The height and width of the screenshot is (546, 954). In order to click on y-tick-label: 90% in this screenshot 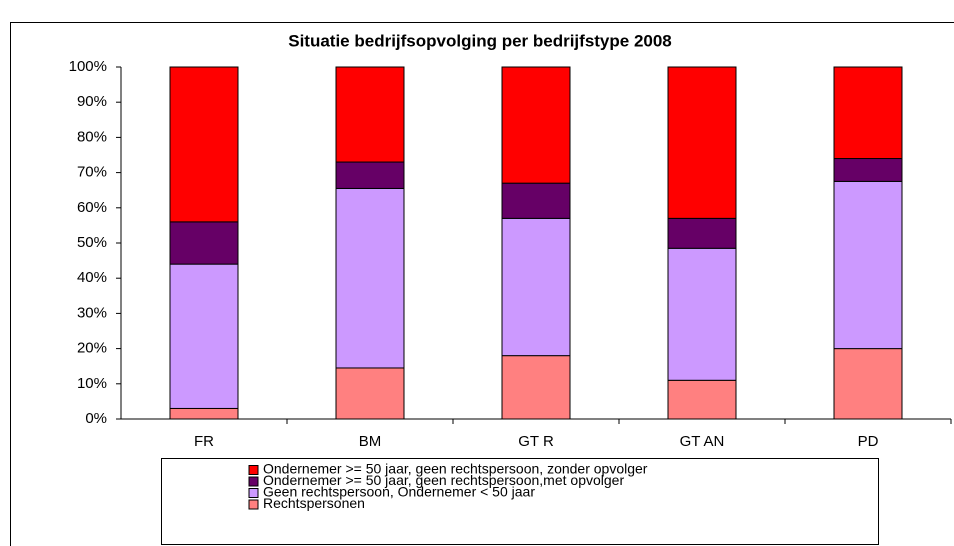, I will do `click(92, 101)`.